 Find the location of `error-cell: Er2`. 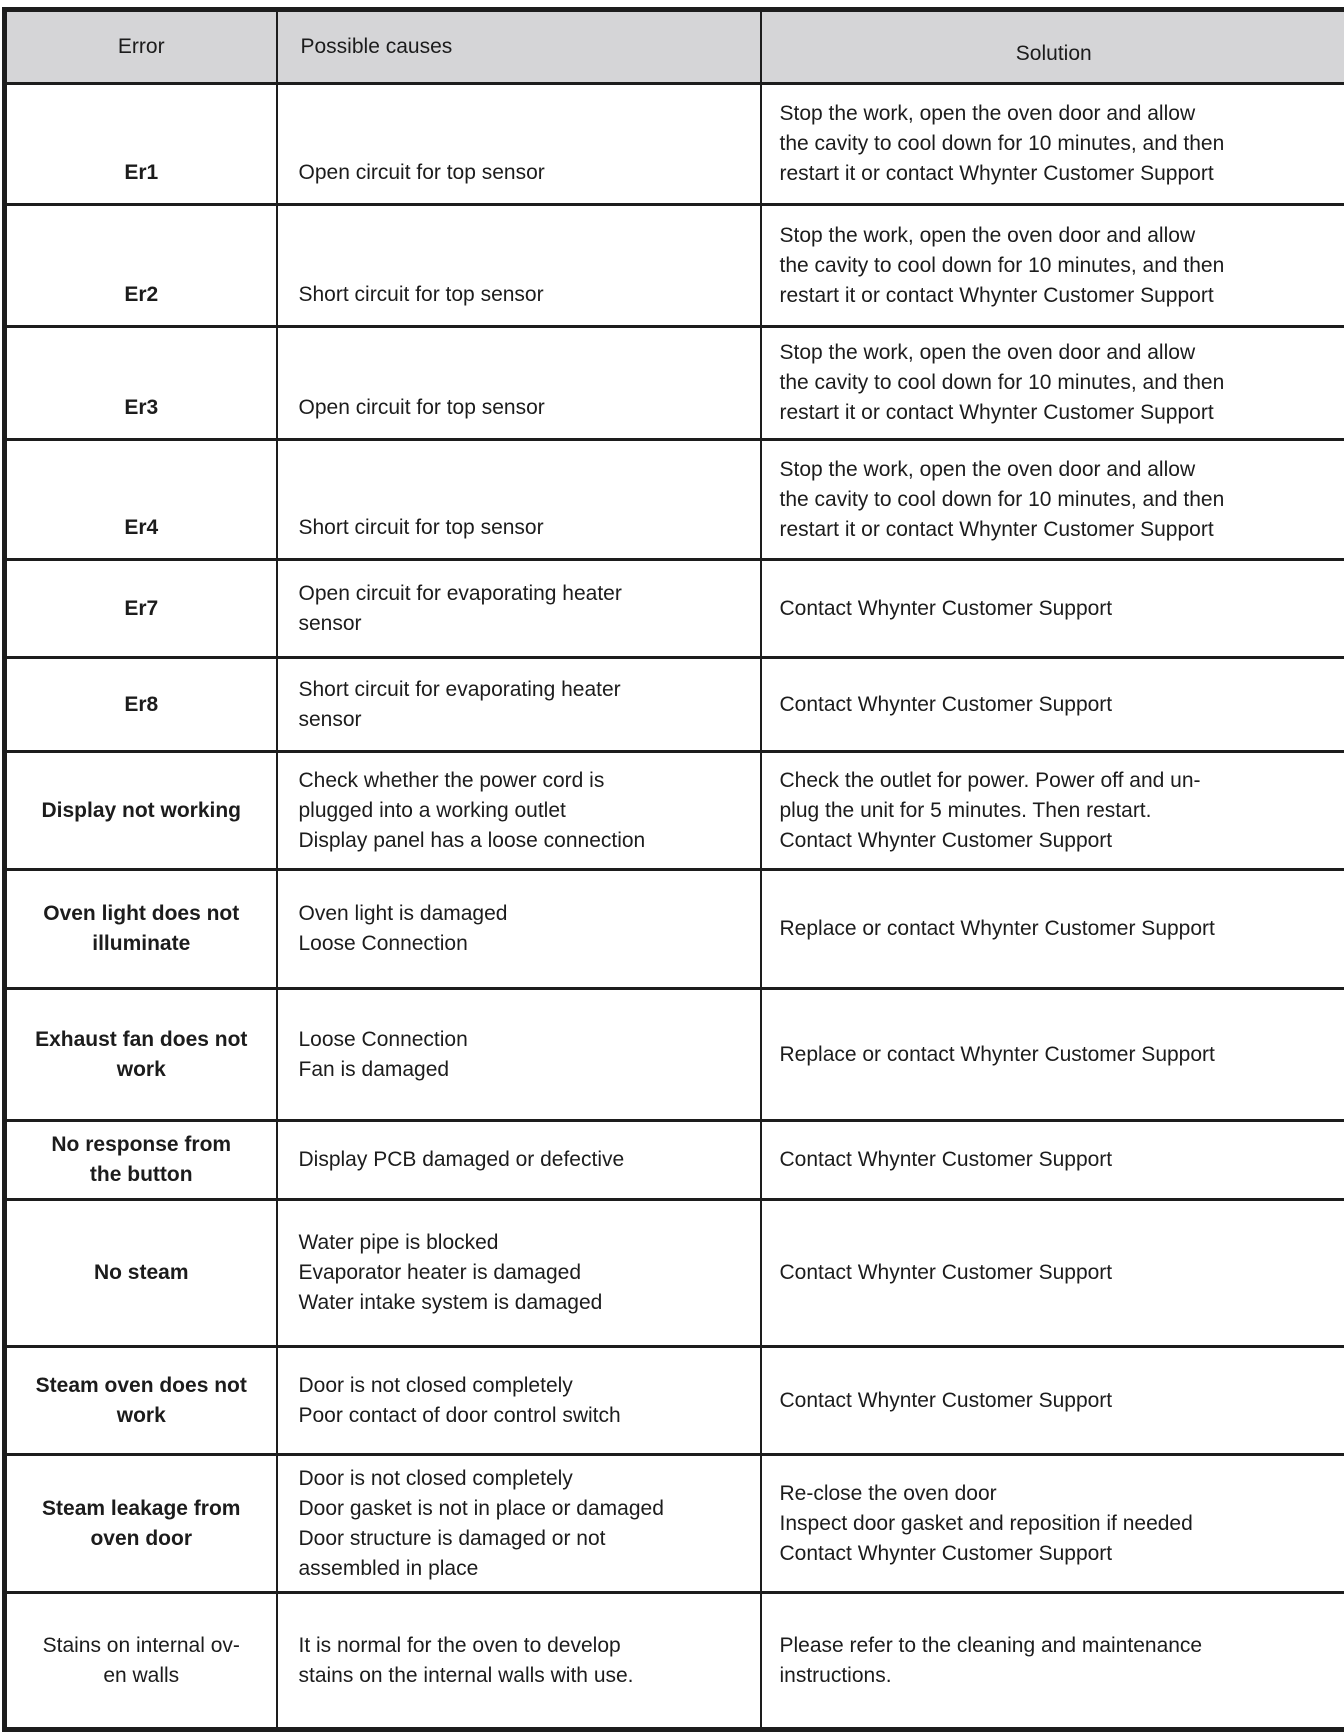

error-cell: Er2 is located at coordinates (140, 265).